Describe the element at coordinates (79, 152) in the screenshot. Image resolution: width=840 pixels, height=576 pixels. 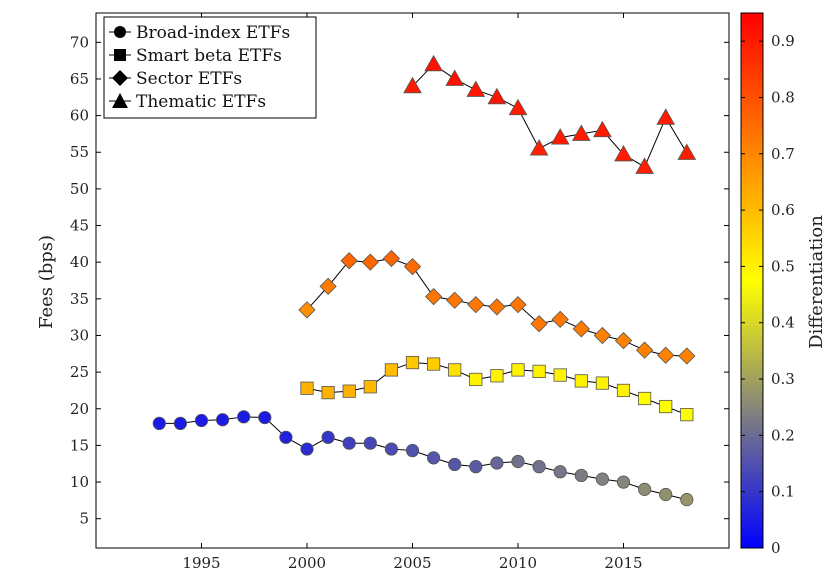
I see `y-tick-label: 55` at that location.